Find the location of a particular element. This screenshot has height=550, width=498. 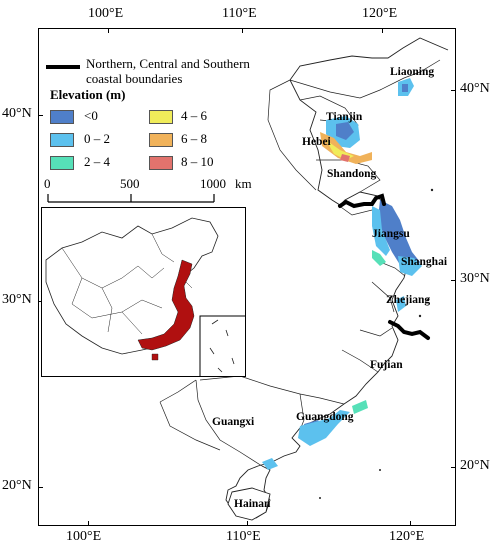

elevation-liaoning-low is located at coordinates (405, 88).